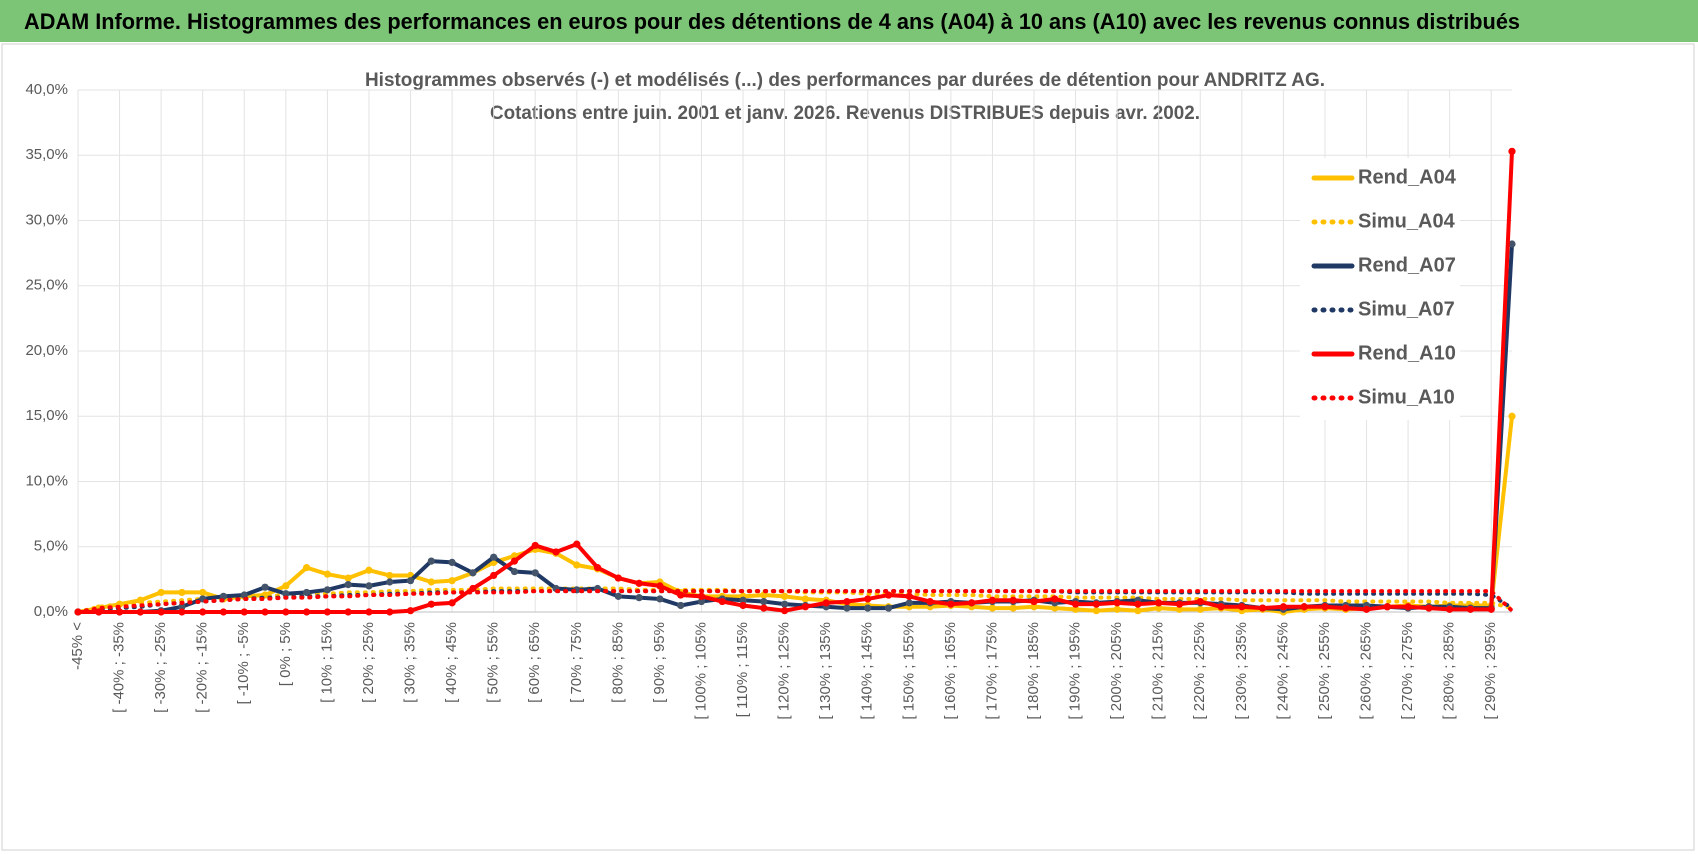 The height and width of the screenshot is (854, 1698). Describe the element at coordinates (617, 662) in the screenshot. I see `x-tick-label: [ 80% ; 85%` at that location.